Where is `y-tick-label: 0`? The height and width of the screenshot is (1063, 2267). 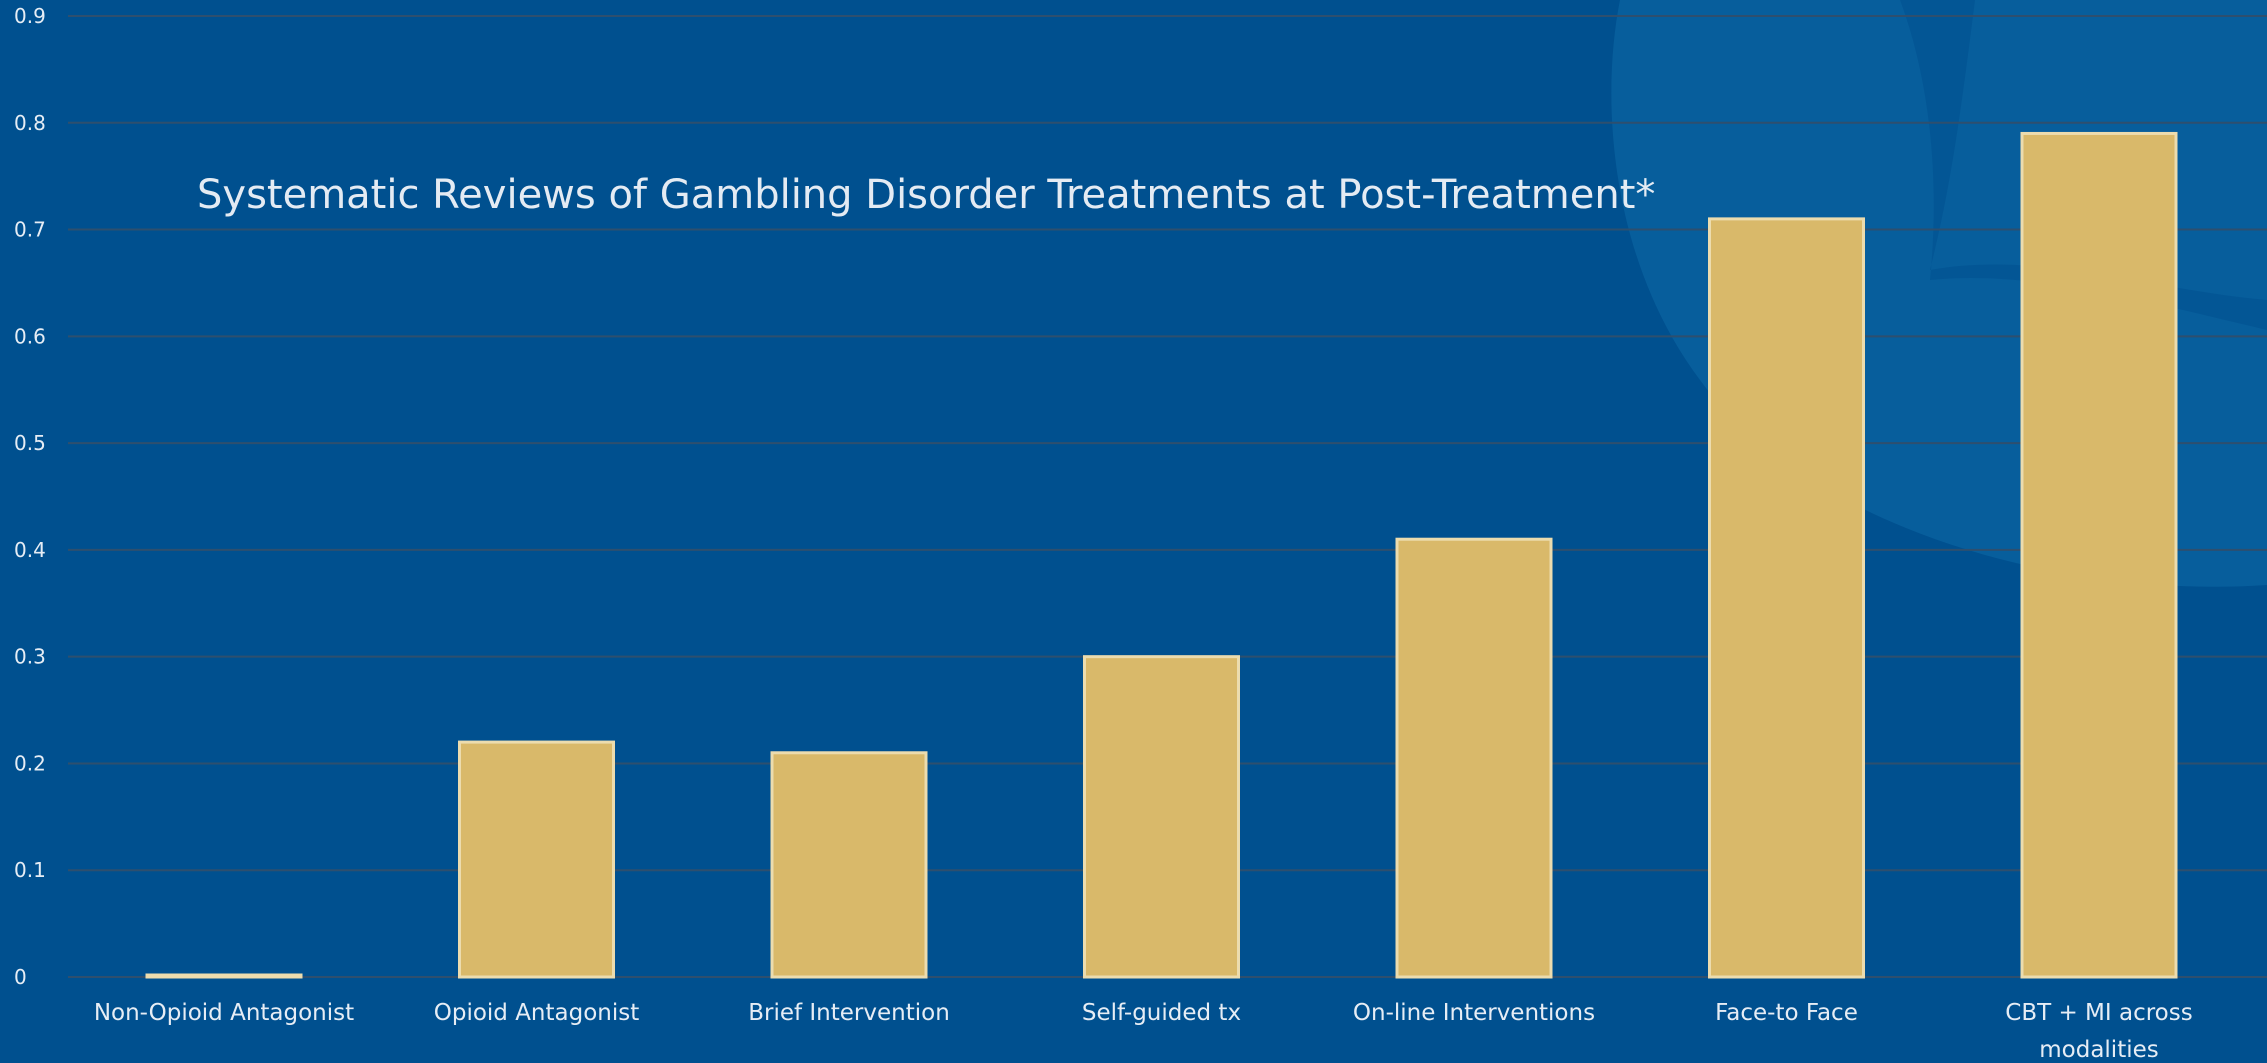
y-tick-label: 0 is located at coordinates (20, 977).